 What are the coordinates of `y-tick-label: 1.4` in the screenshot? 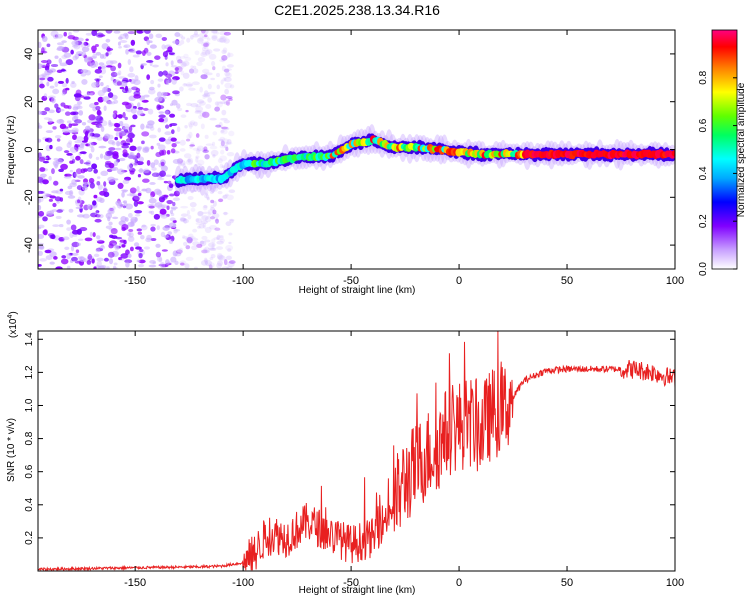 It's located at (29, 339).